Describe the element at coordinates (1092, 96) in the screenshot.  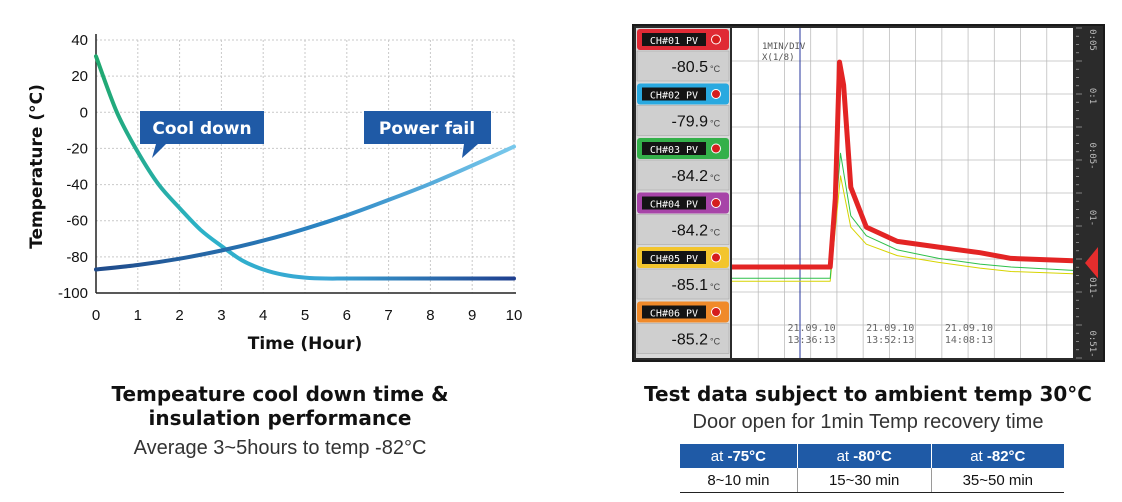
I see `right-scale-label: 0:1` at that location.